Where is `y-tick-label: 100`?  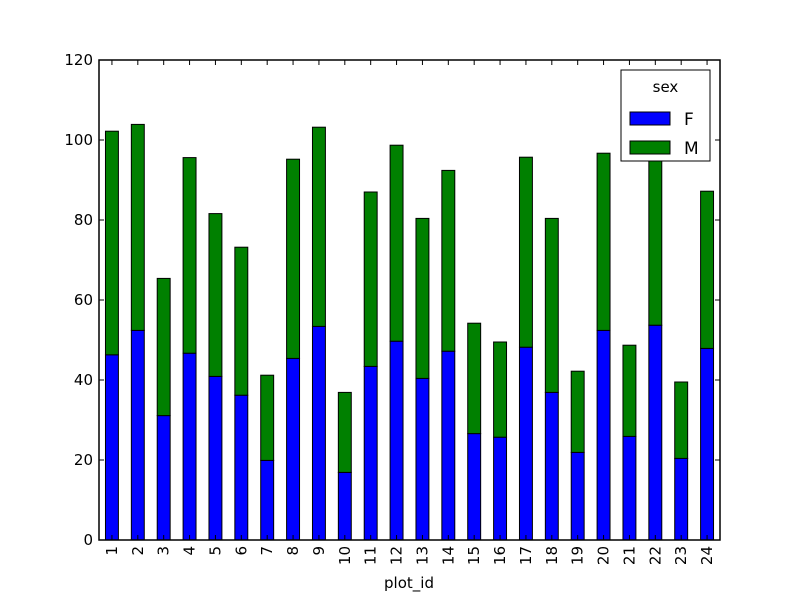
y-tick-label: 100 is located at coordinates (78, 140).